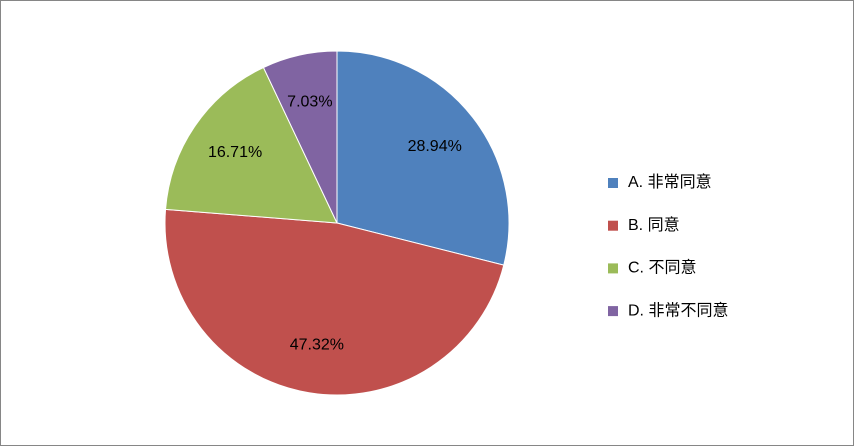  What do you see at coordinates (662, 267) in the screenshot?
I see `legend-label: C. 不同意` at bounding box center [662, 267].